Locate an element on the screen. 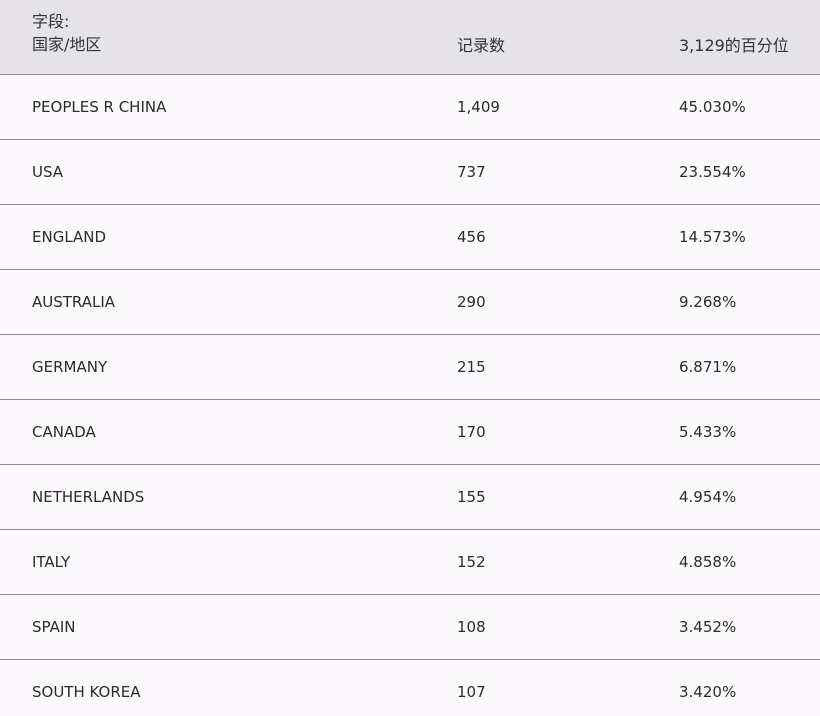 This screenshot has width=820, height=716. country-cell: GERMANY is located at coordinates (70, 367).